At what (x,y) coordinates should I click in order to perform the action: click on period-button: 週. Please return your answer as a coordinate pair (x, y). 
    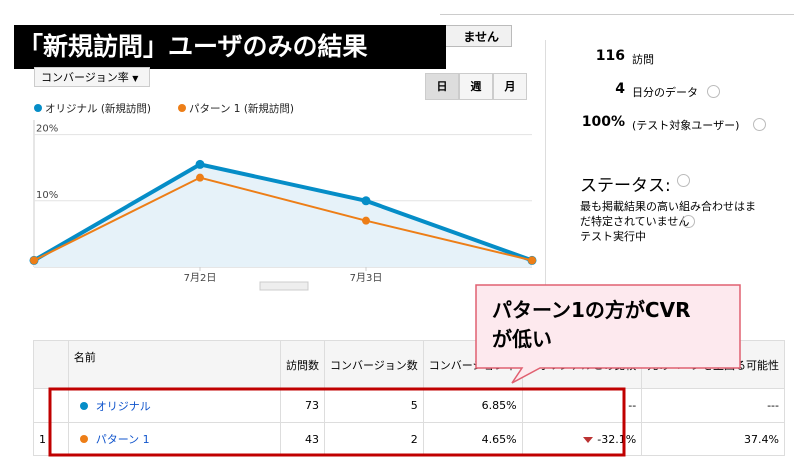
    Looking at the image, I should click on (476, 86).